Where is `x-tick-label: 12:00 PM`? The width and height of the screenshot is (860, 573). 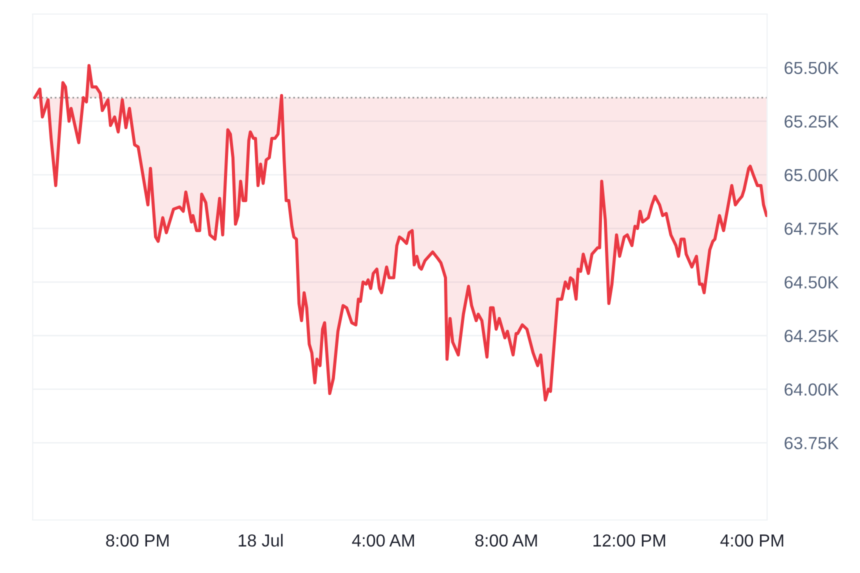 x-tick-label: 12:00 PM is located at coordinates (630, 540).